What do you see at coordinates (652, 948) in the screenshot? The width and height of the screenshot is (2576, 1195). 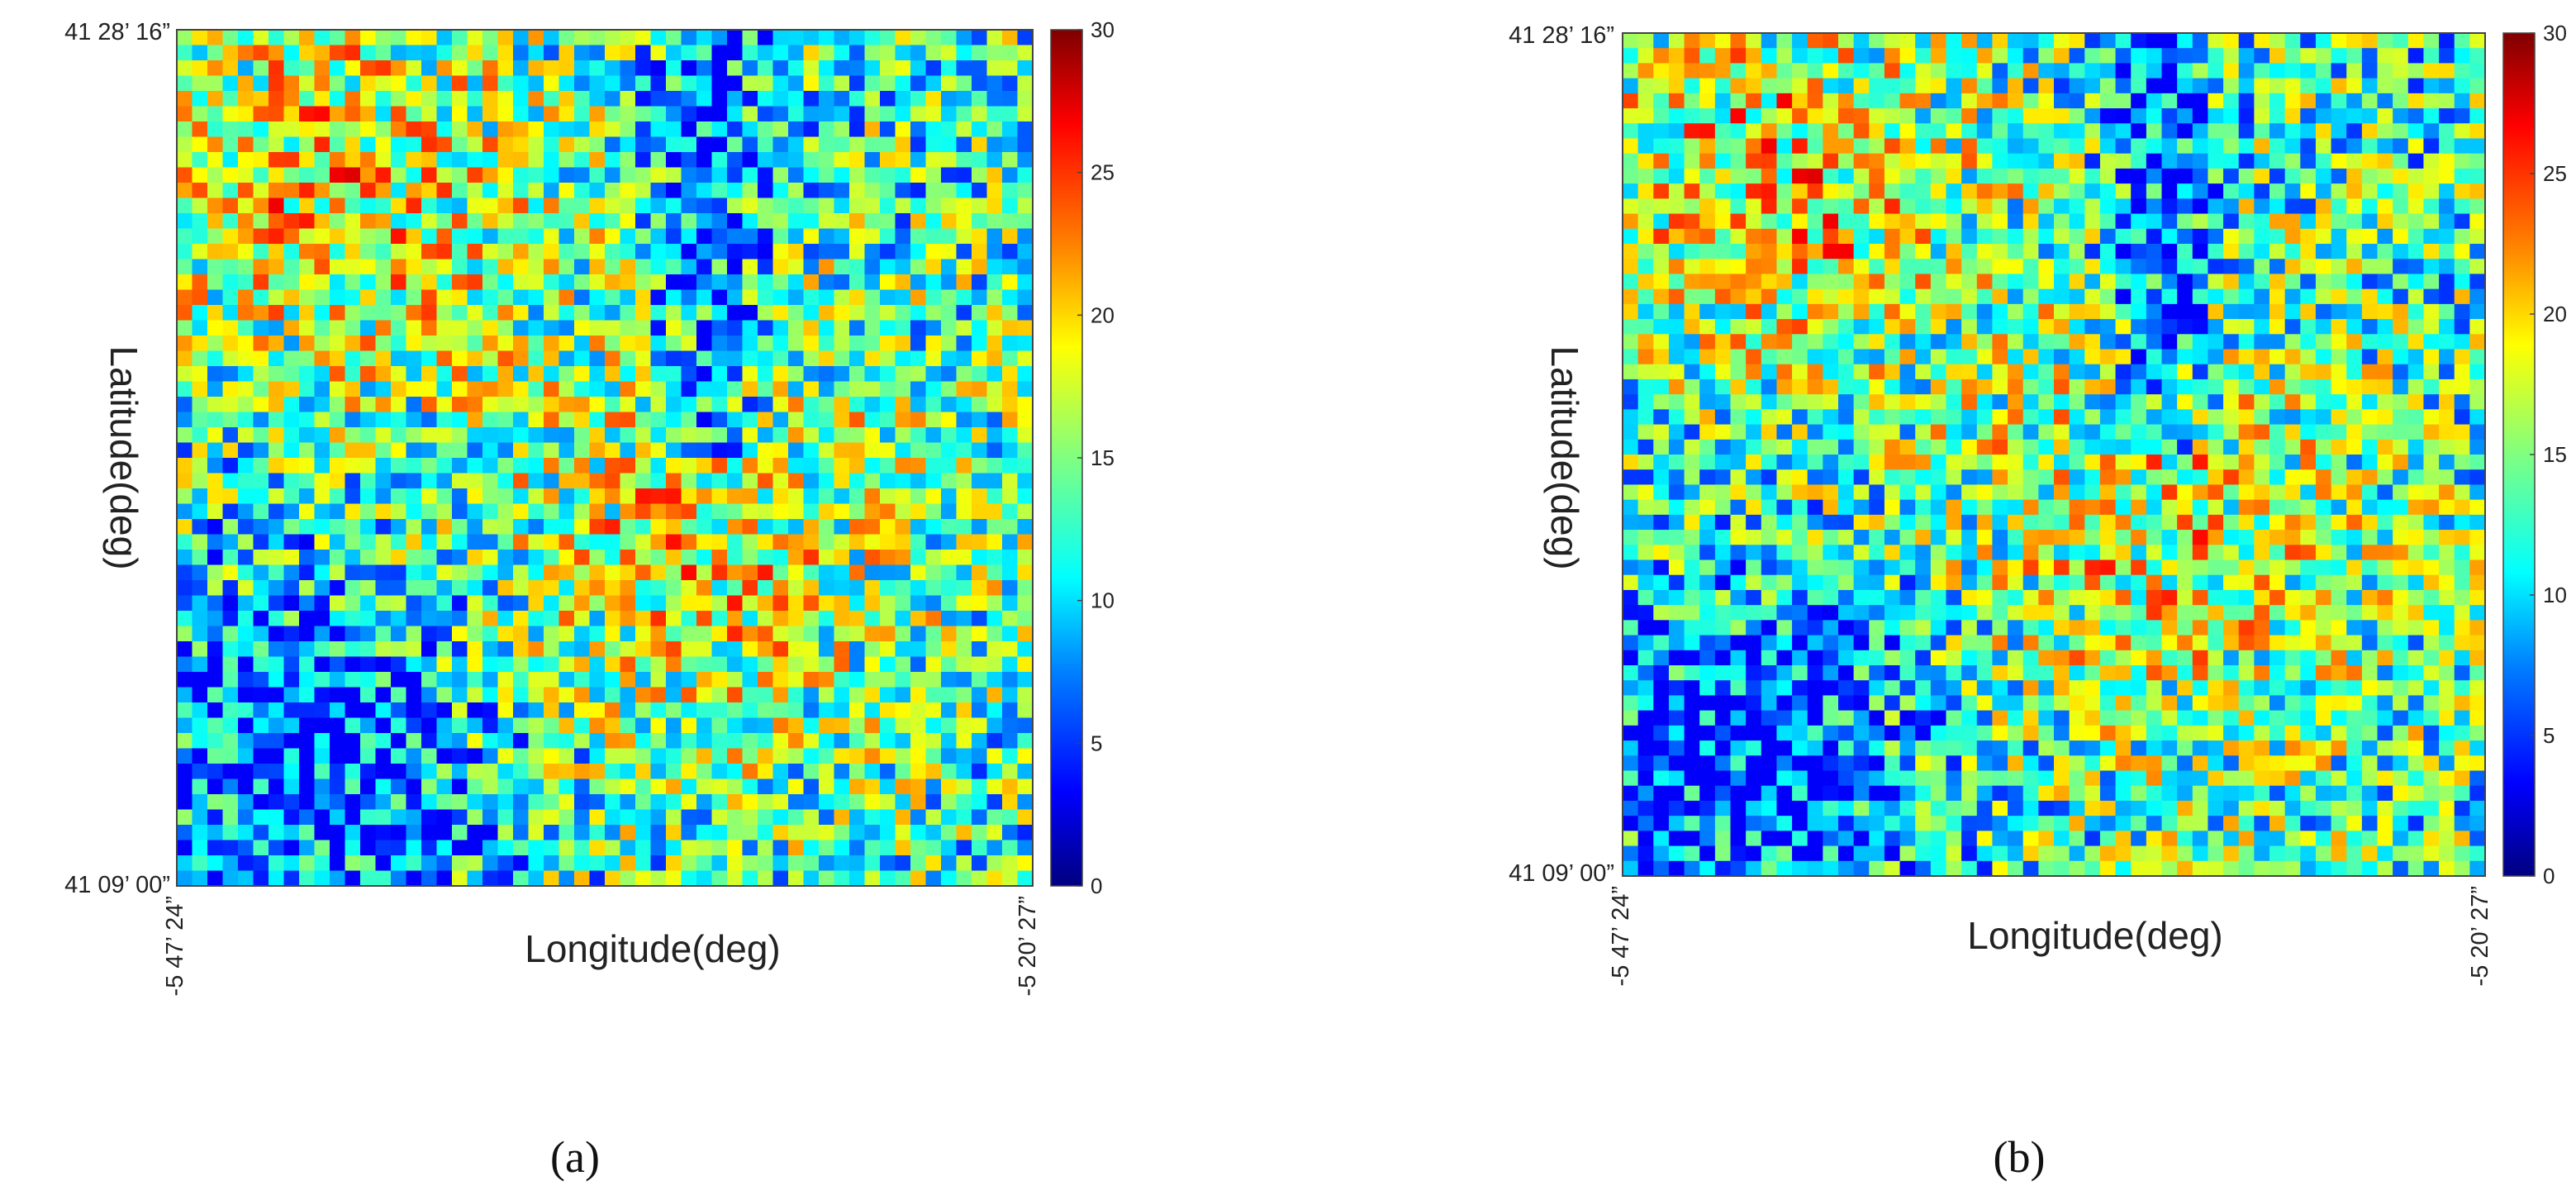 I see `x-axis-label-a: Longitude(deg)` at bounding box center [652, 948].